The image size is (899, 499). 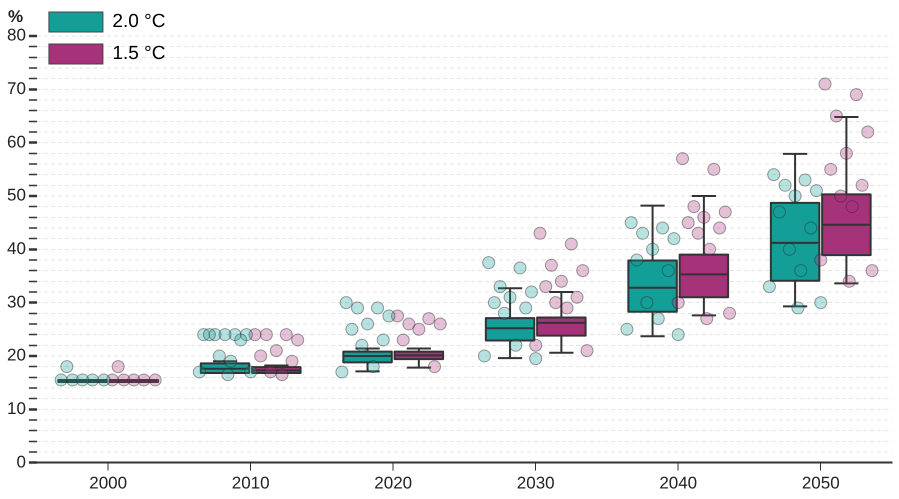 I want to click on y-tick-label: 40, so click(x=16, y=248).